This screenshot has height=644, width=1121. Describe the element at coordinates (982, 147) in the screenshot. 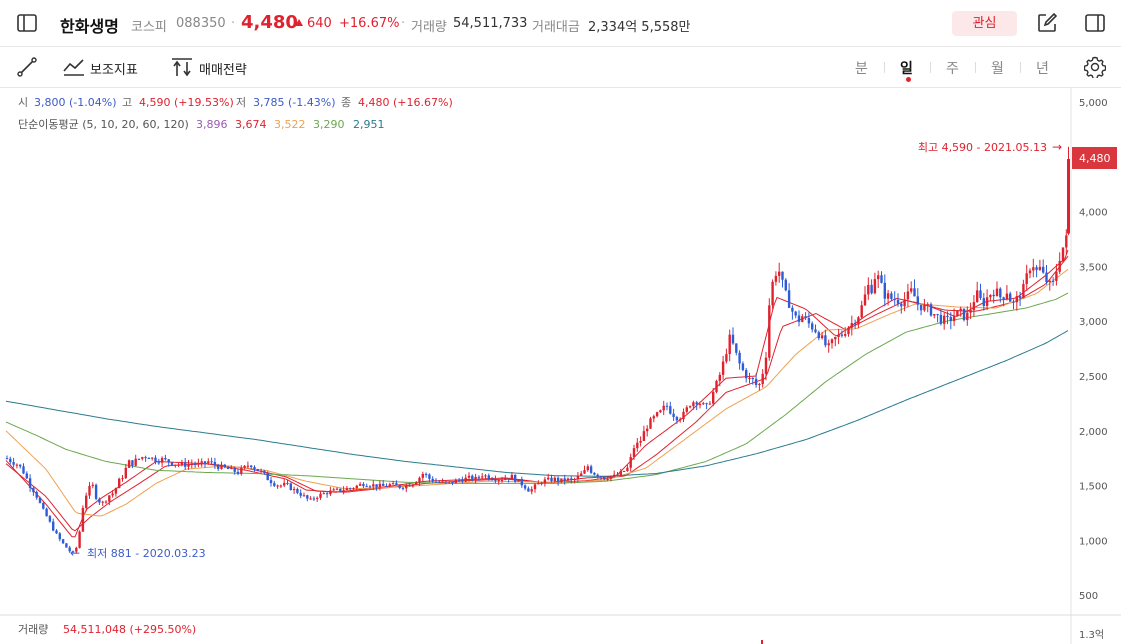

I see `high-annotation: 최고 4,590 - 2021.05.13` at that location.